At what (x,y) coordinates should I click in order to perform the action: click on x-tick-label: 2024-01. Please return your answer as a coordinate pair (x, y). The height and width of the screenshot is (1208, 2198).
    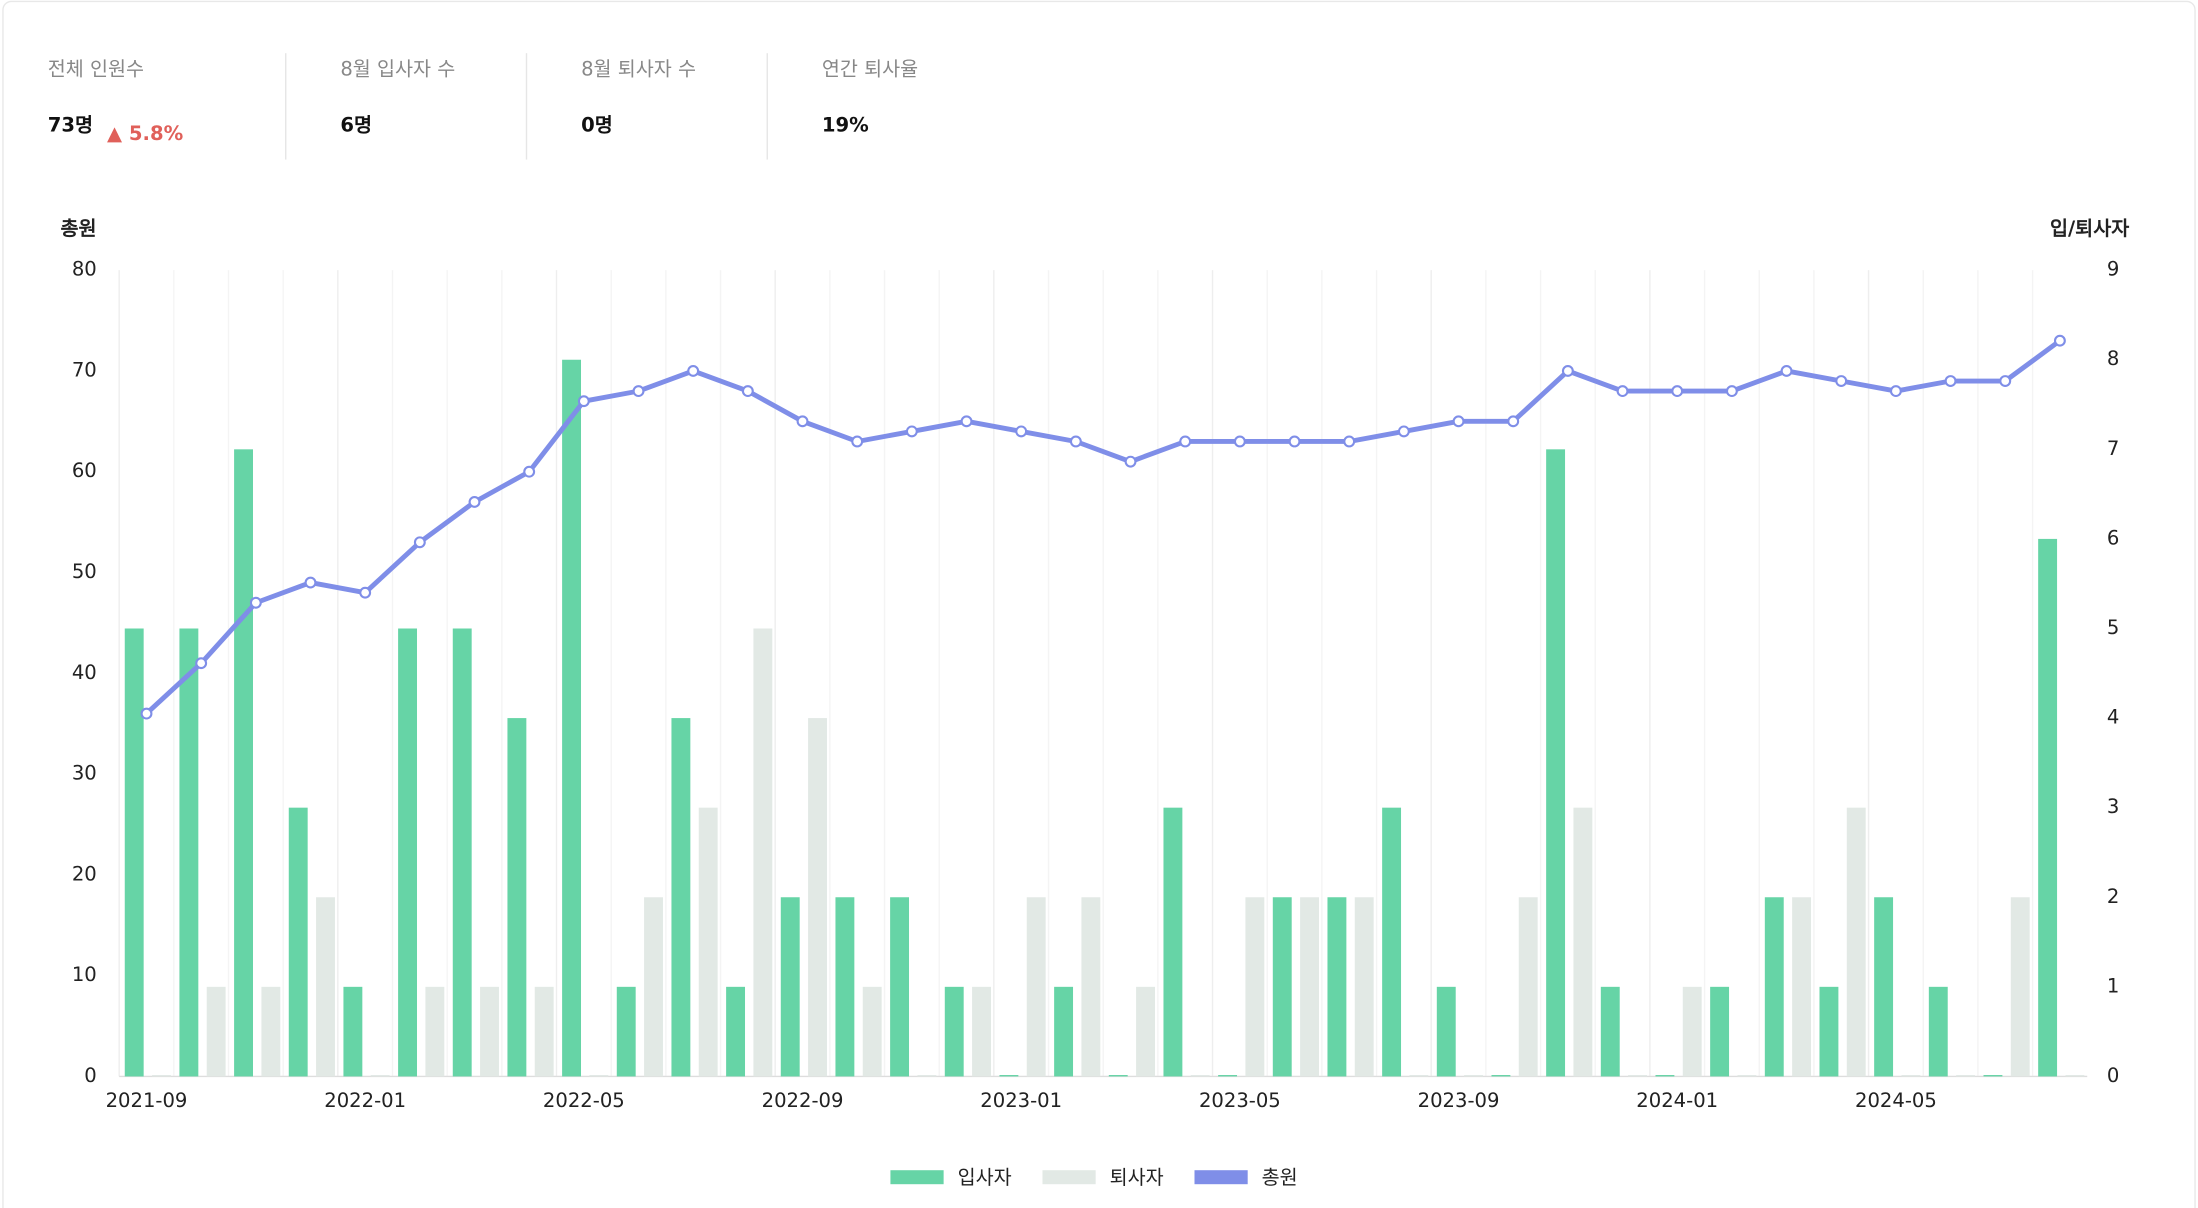
    Looking at the image, I should click on (1677, 1100).